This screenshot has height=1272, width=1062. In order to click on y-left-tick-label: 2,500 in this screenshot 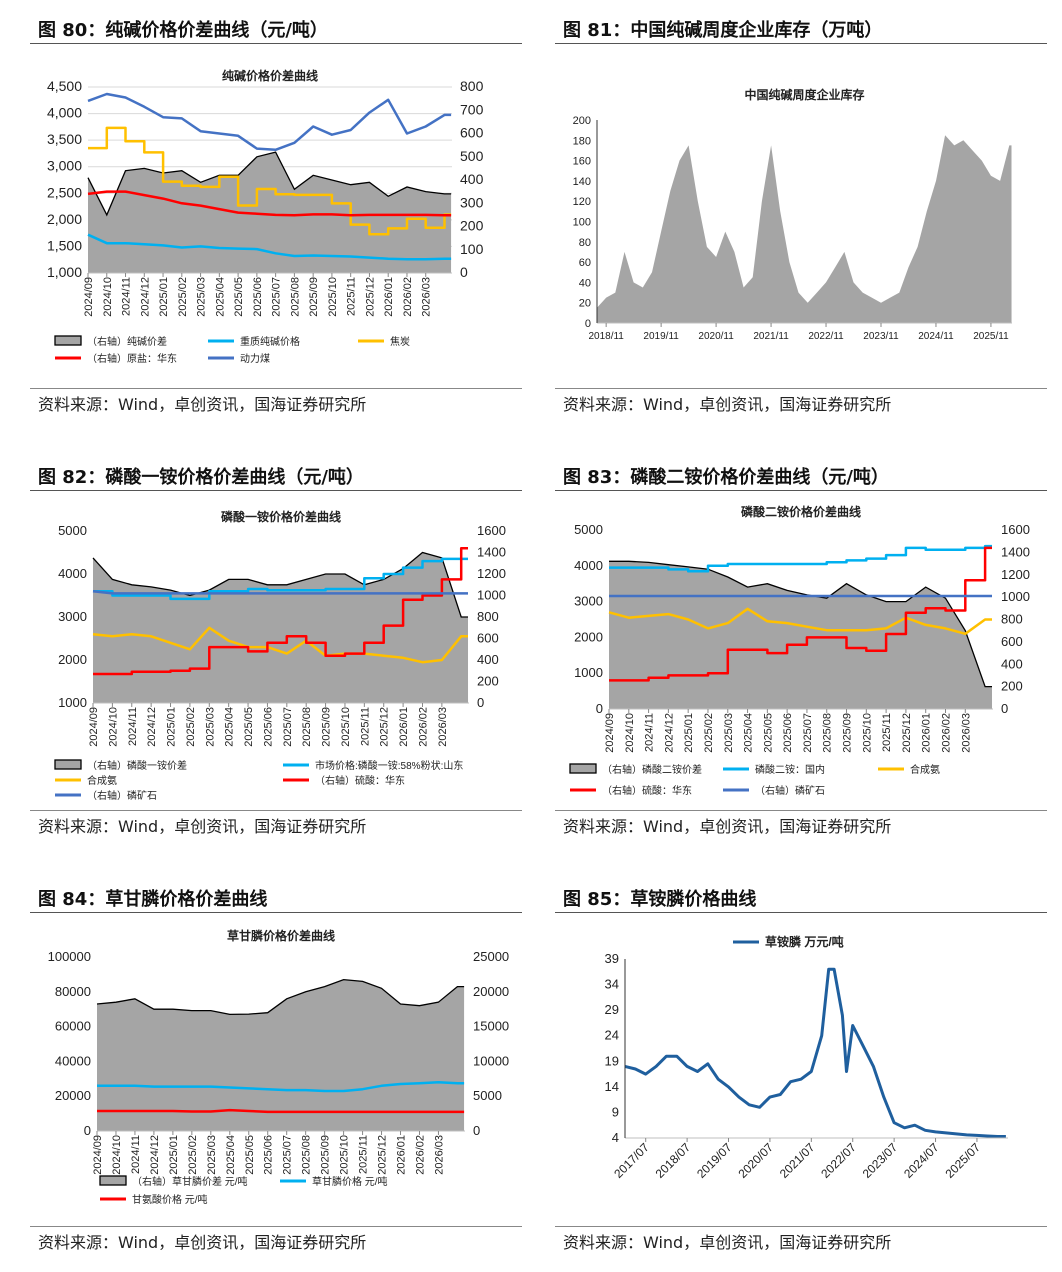, I will do `click(64, 192)`.